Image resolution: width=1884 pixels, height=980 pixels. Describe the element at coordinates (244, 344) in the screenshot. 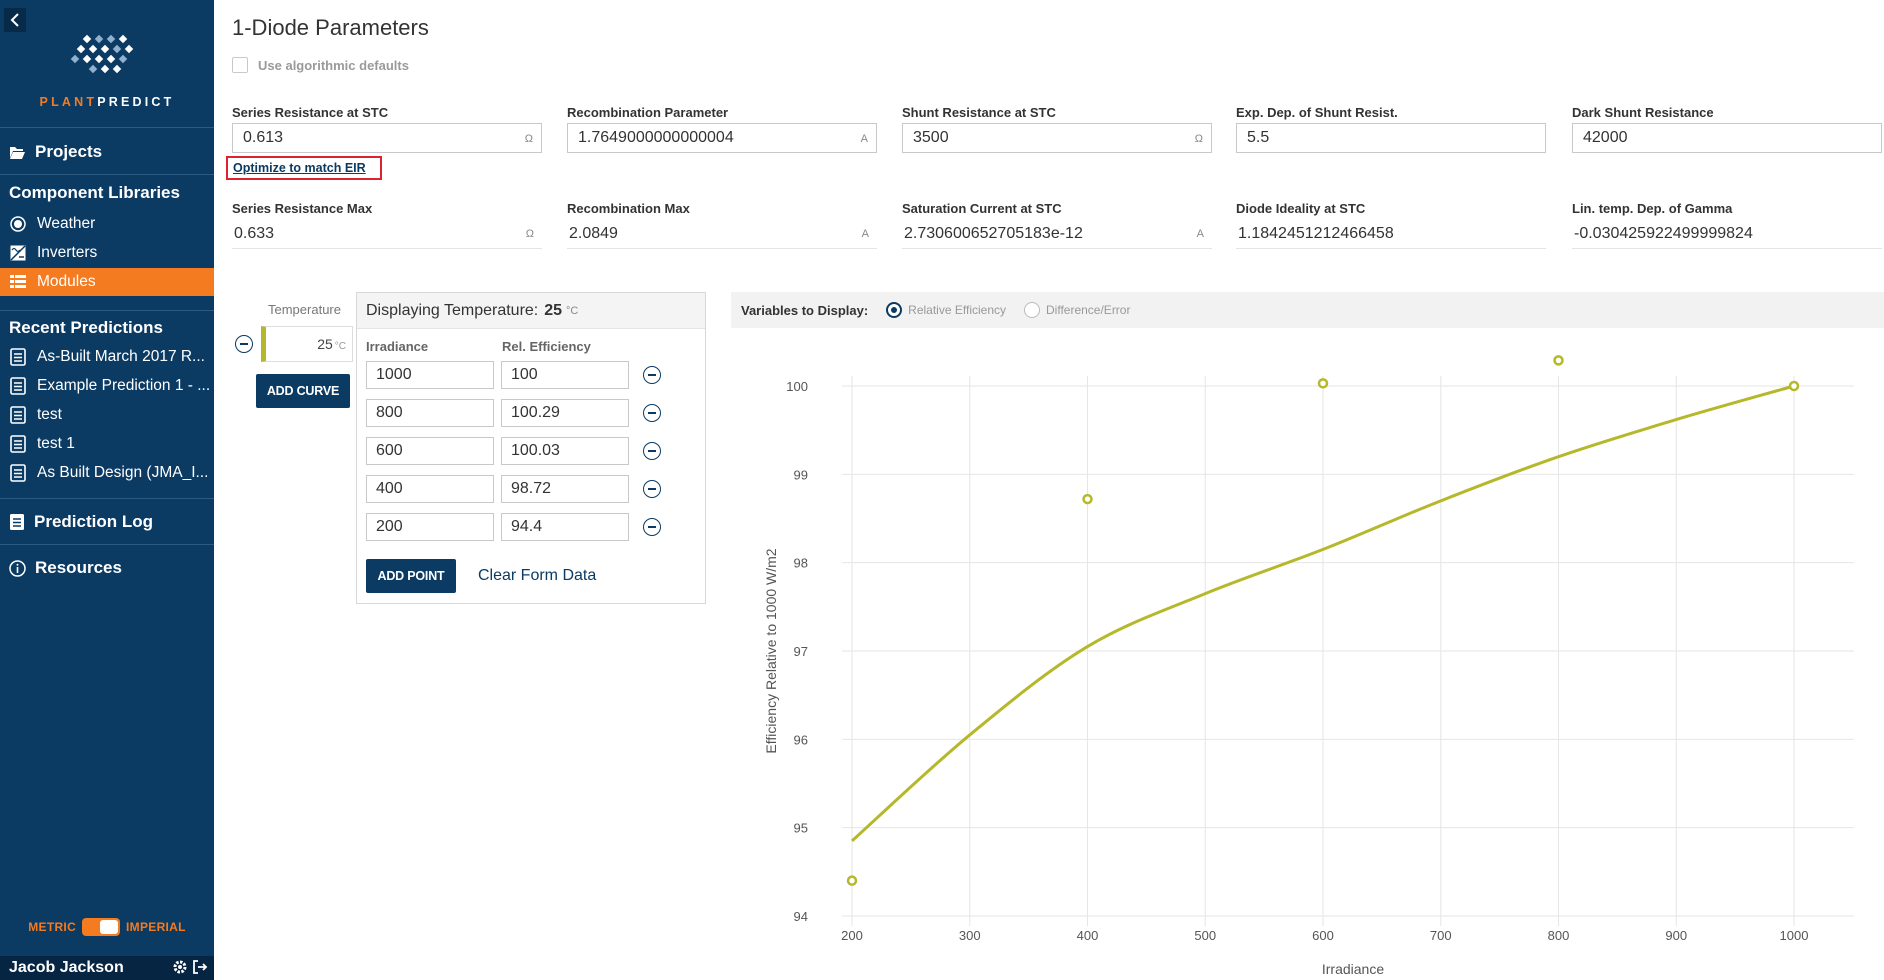

I see `remove-curve-button` at that location.